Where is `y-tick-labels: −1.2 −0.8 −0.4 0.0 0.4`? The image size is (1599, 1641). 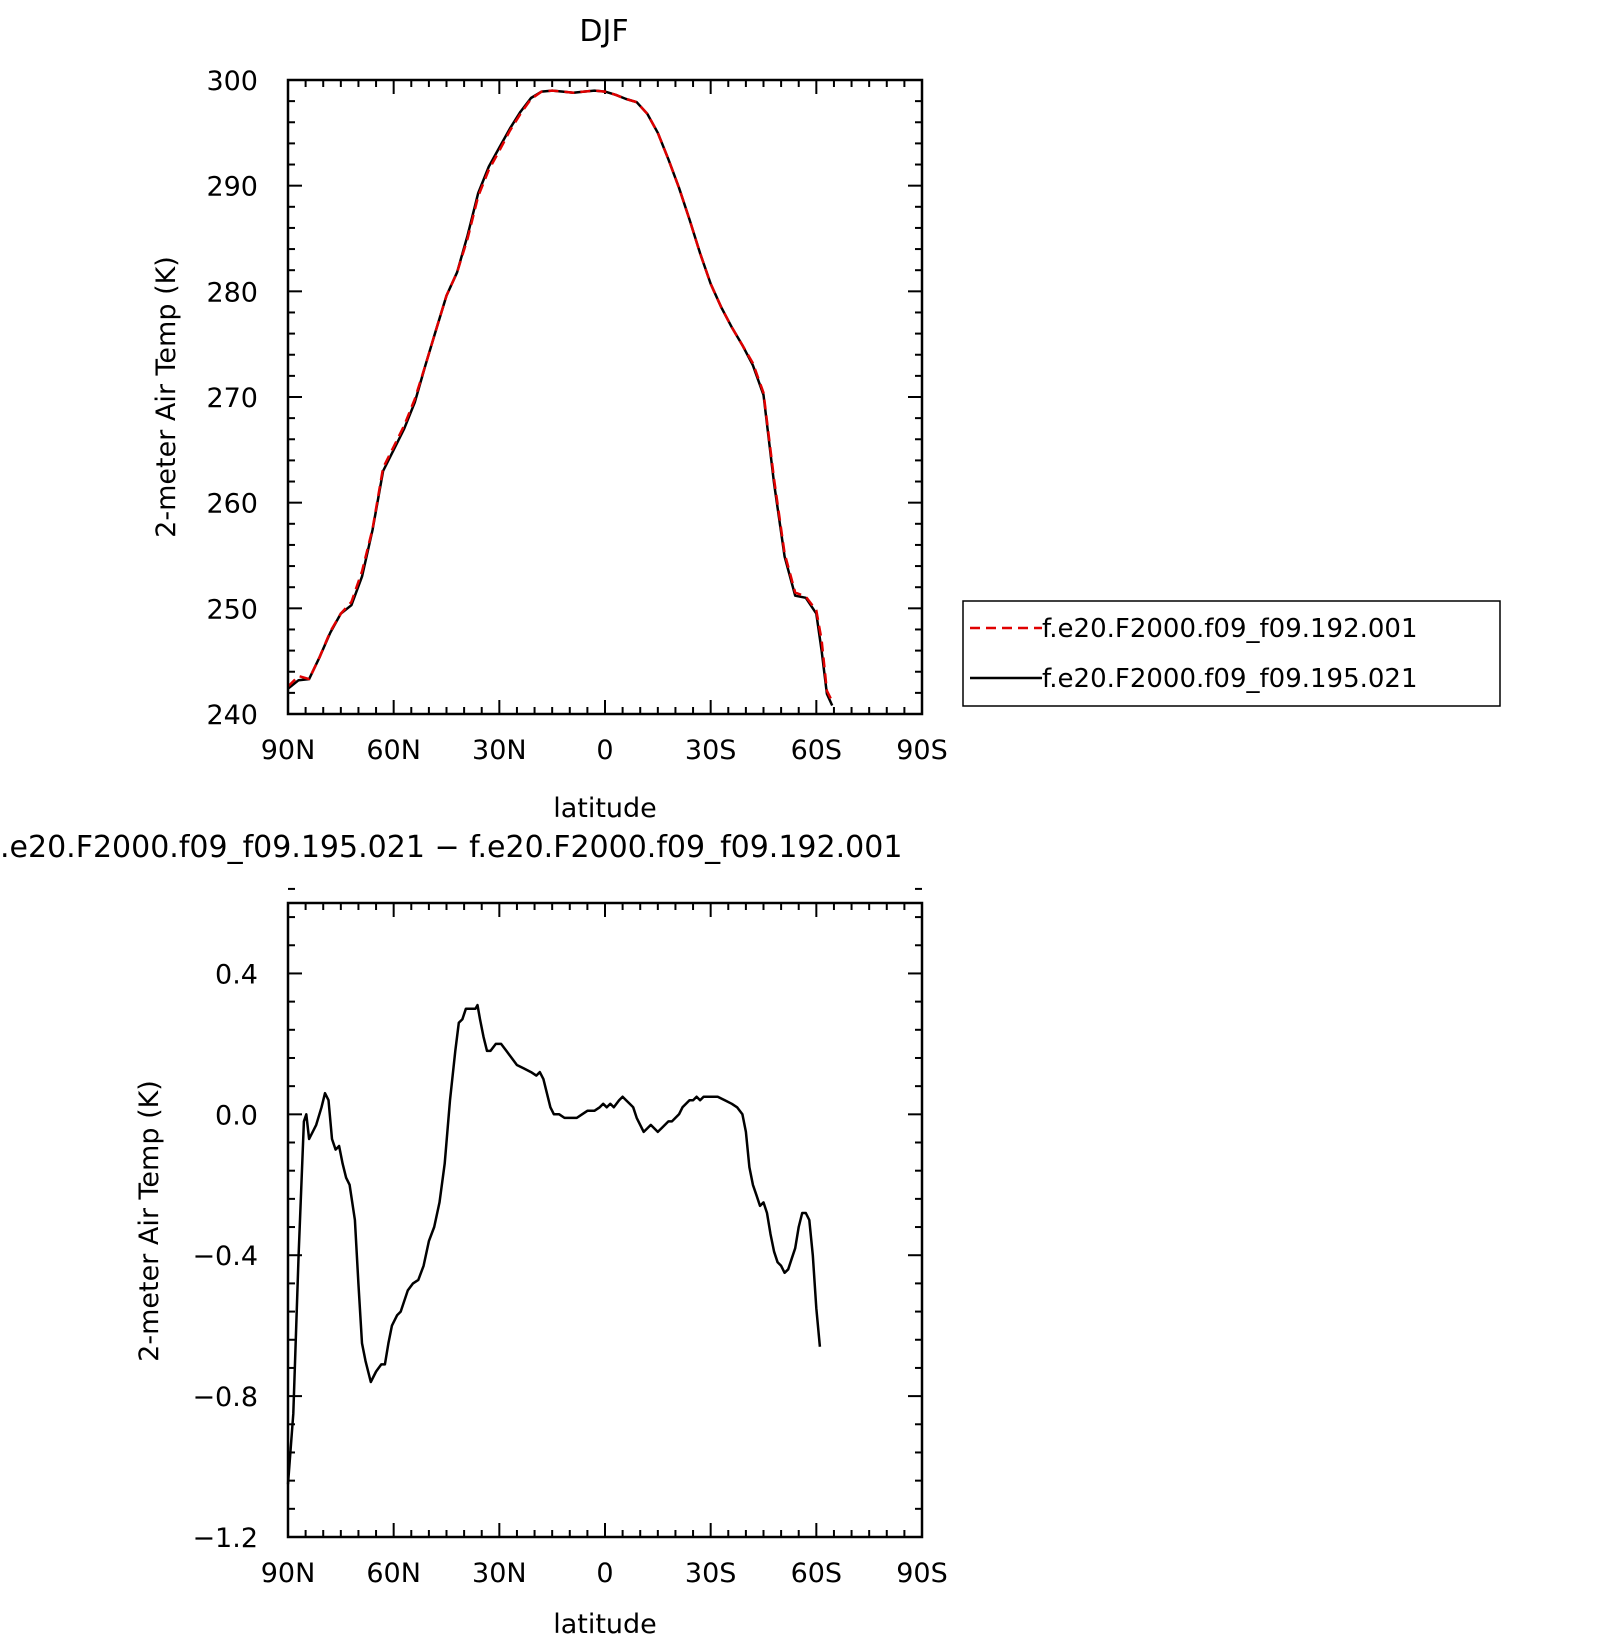
y-tick-labels: −1.2 −0.8 −0.4 0.0 0.4 is located at coordinates (225, 1256).